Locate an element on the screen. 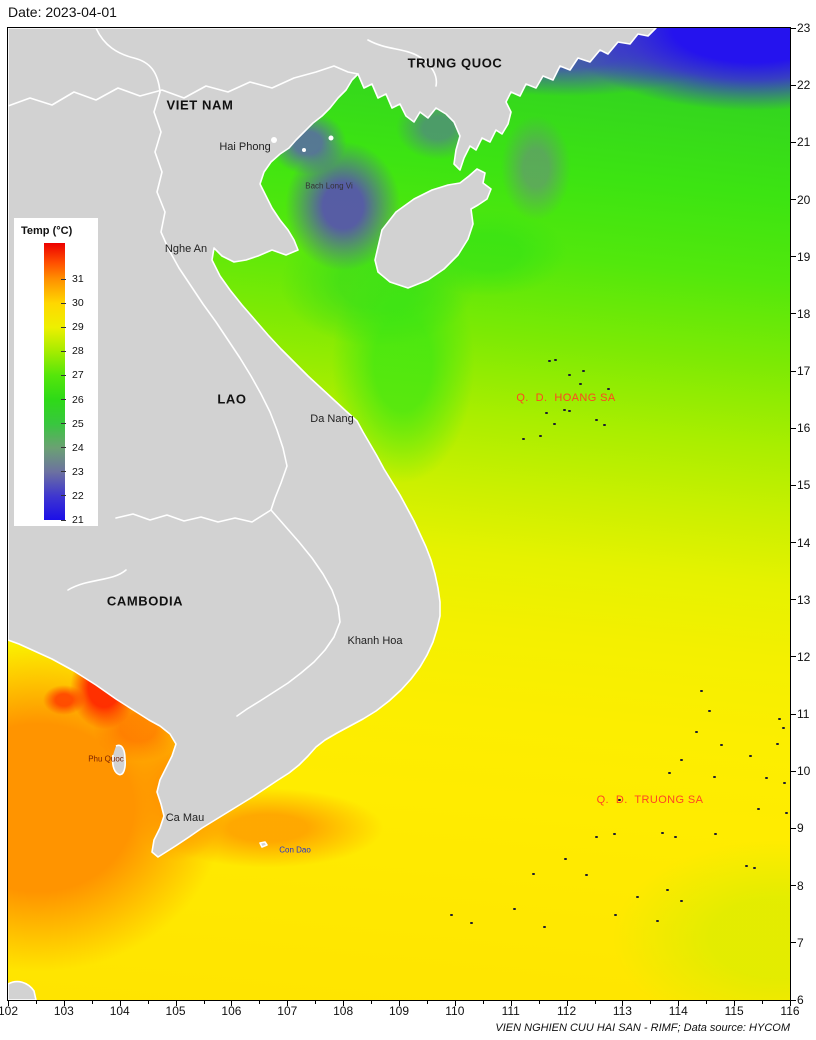 The width and height of the screenshot is (816, 1040). lon-axis-label: 115 is located at coordinates (734, 1011).